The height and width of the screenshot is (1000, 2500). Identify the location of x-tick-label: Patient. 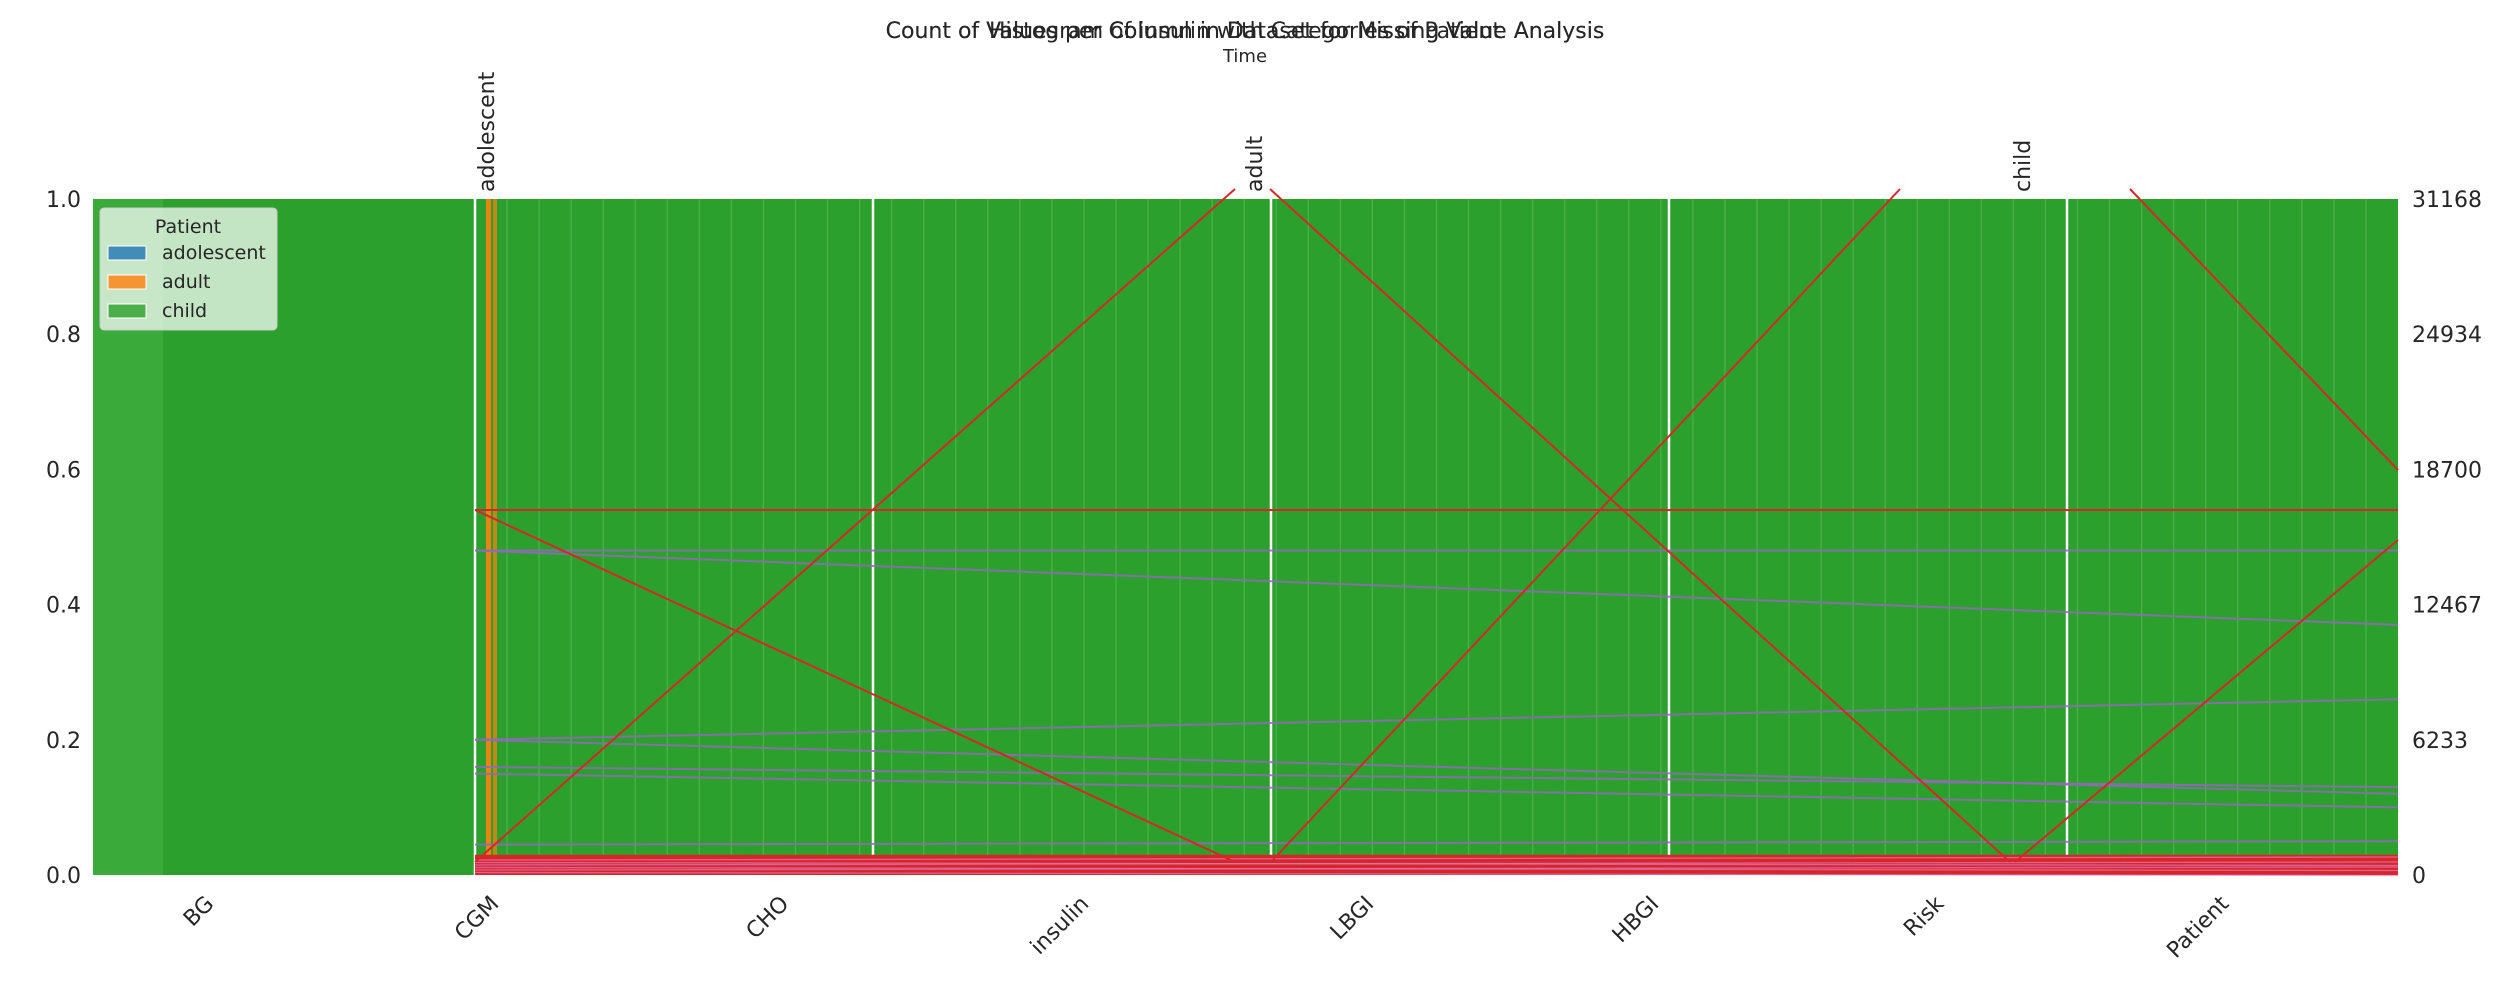
(2198, 927).